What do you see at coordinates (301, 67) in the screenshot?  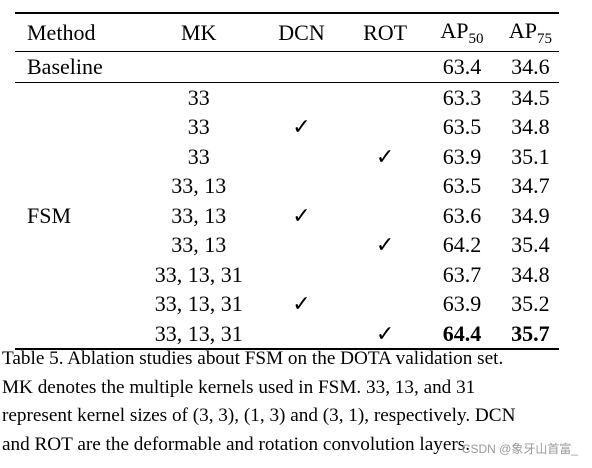 I see `baseline-dcn` at bounding box center [301, 67].